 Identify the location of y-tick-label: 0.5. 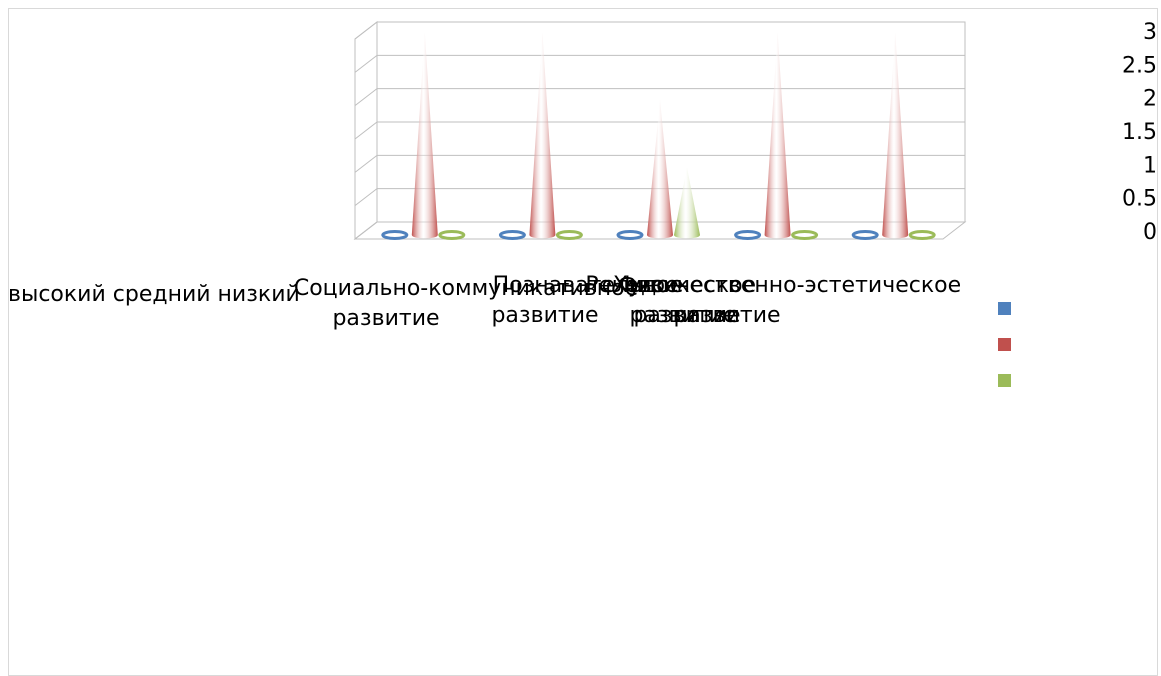
(1139, 199).